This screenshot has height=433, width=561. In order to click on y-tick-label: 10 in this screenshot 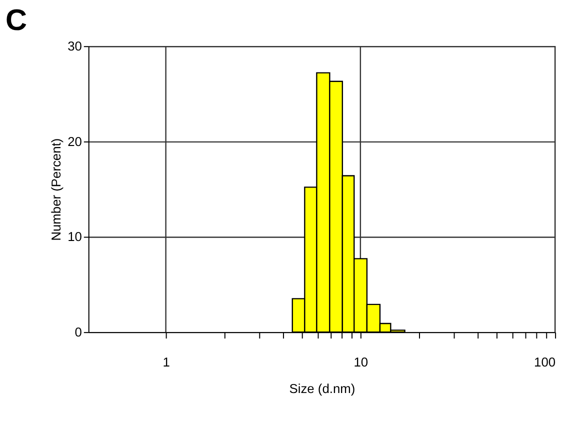, I will do `click(75, 236)`.